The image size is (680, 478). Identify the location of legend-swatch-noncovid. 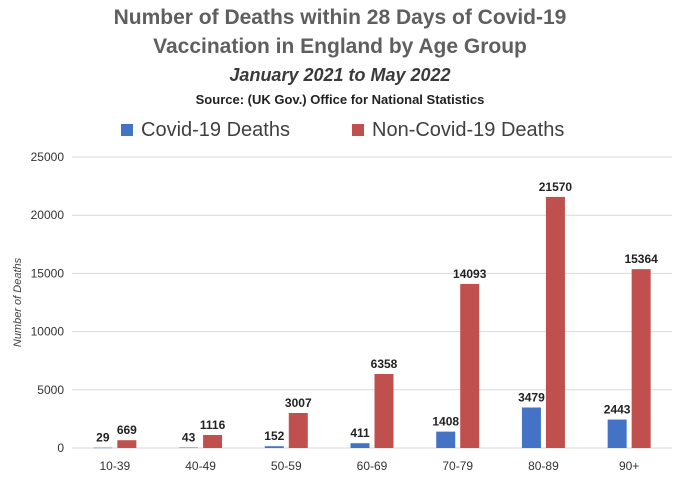
(358, 130).